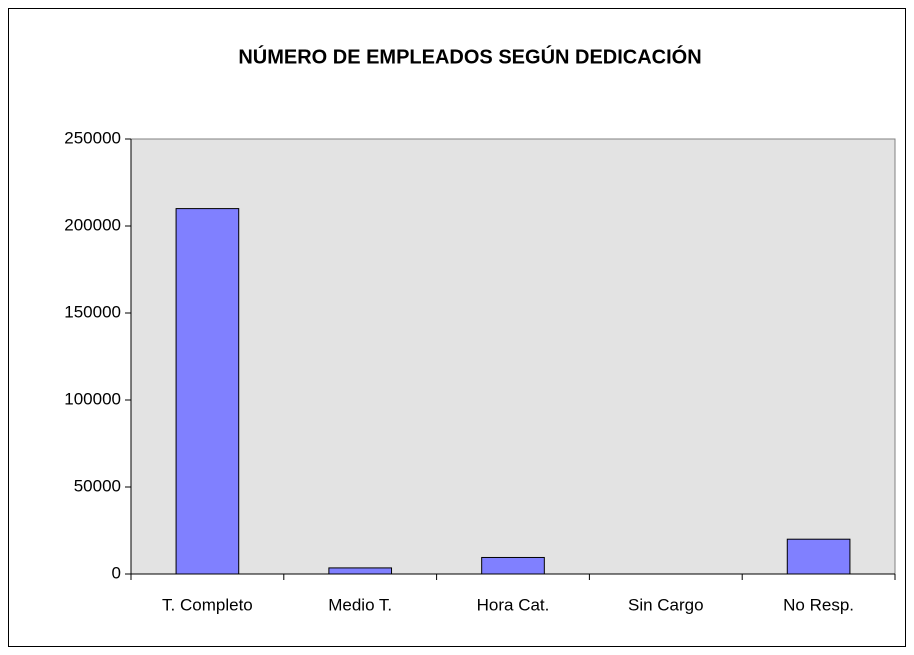 This screenshot has height=655, width=914. What do you see at coordinates (666, 604) in the screenshot?
I see `x-tick-label: Sin Cargo` at bounding box center [666, 604].